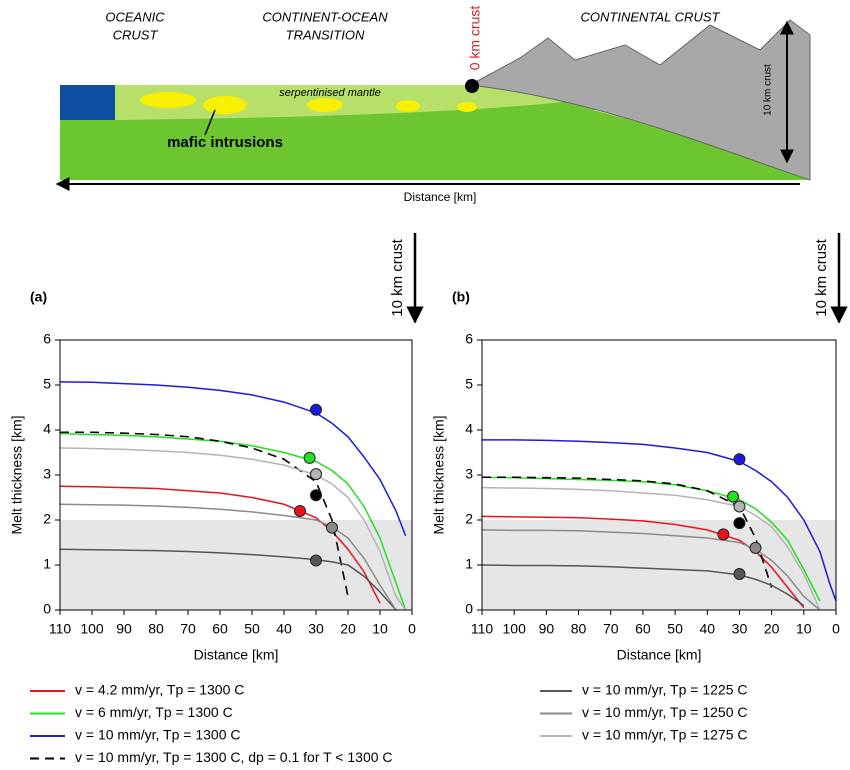  What do you see at coordinates (664, 712) in the screenshot?
I see `legend-label: v = 10 mm/yr, Tp = 1250 C` at bounding box center [664, 712].